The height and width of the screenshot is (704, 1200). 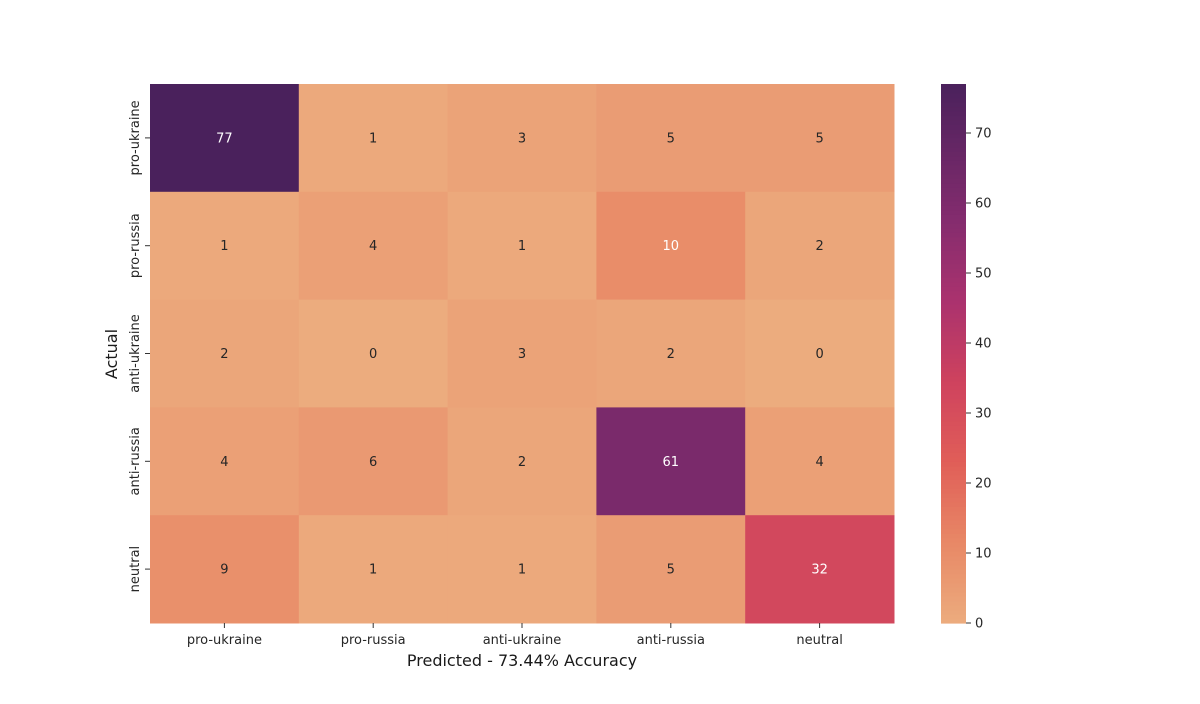 What do you see at coordinates (983, 414) in the screenshot?
I see `colorbar-tick-label: 30` at bounding box center [983, 414].